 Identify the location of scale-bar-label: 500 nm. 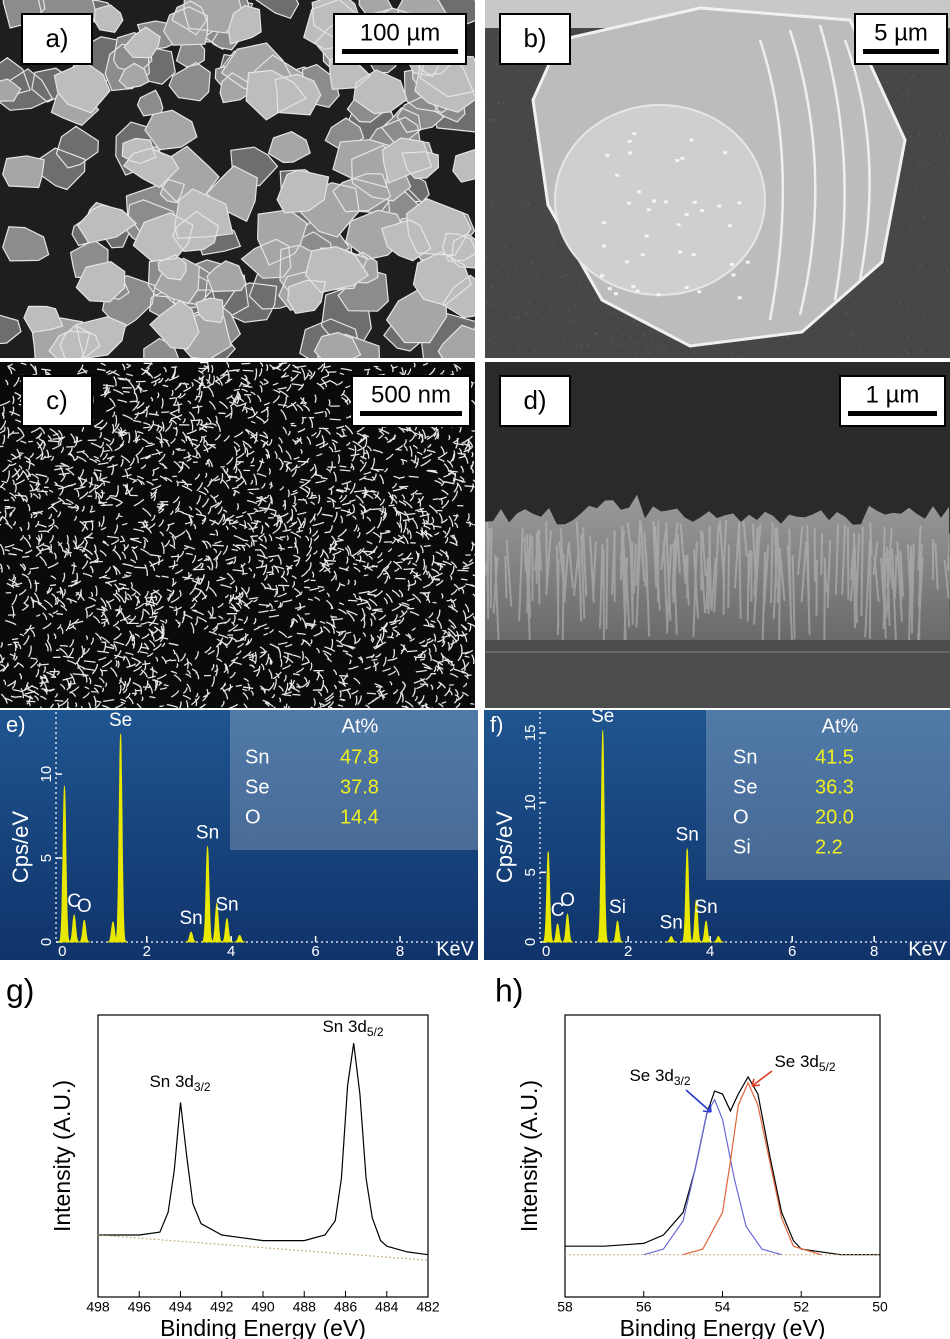
(411, 394).